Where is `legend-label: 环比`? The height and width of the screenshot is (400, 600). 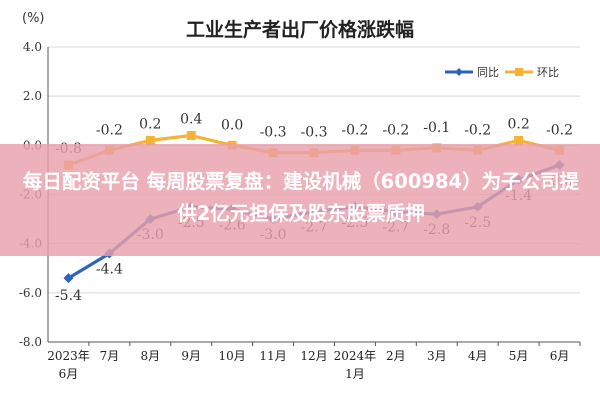
legend-label: 环比 is located at coordinates (548, 72).